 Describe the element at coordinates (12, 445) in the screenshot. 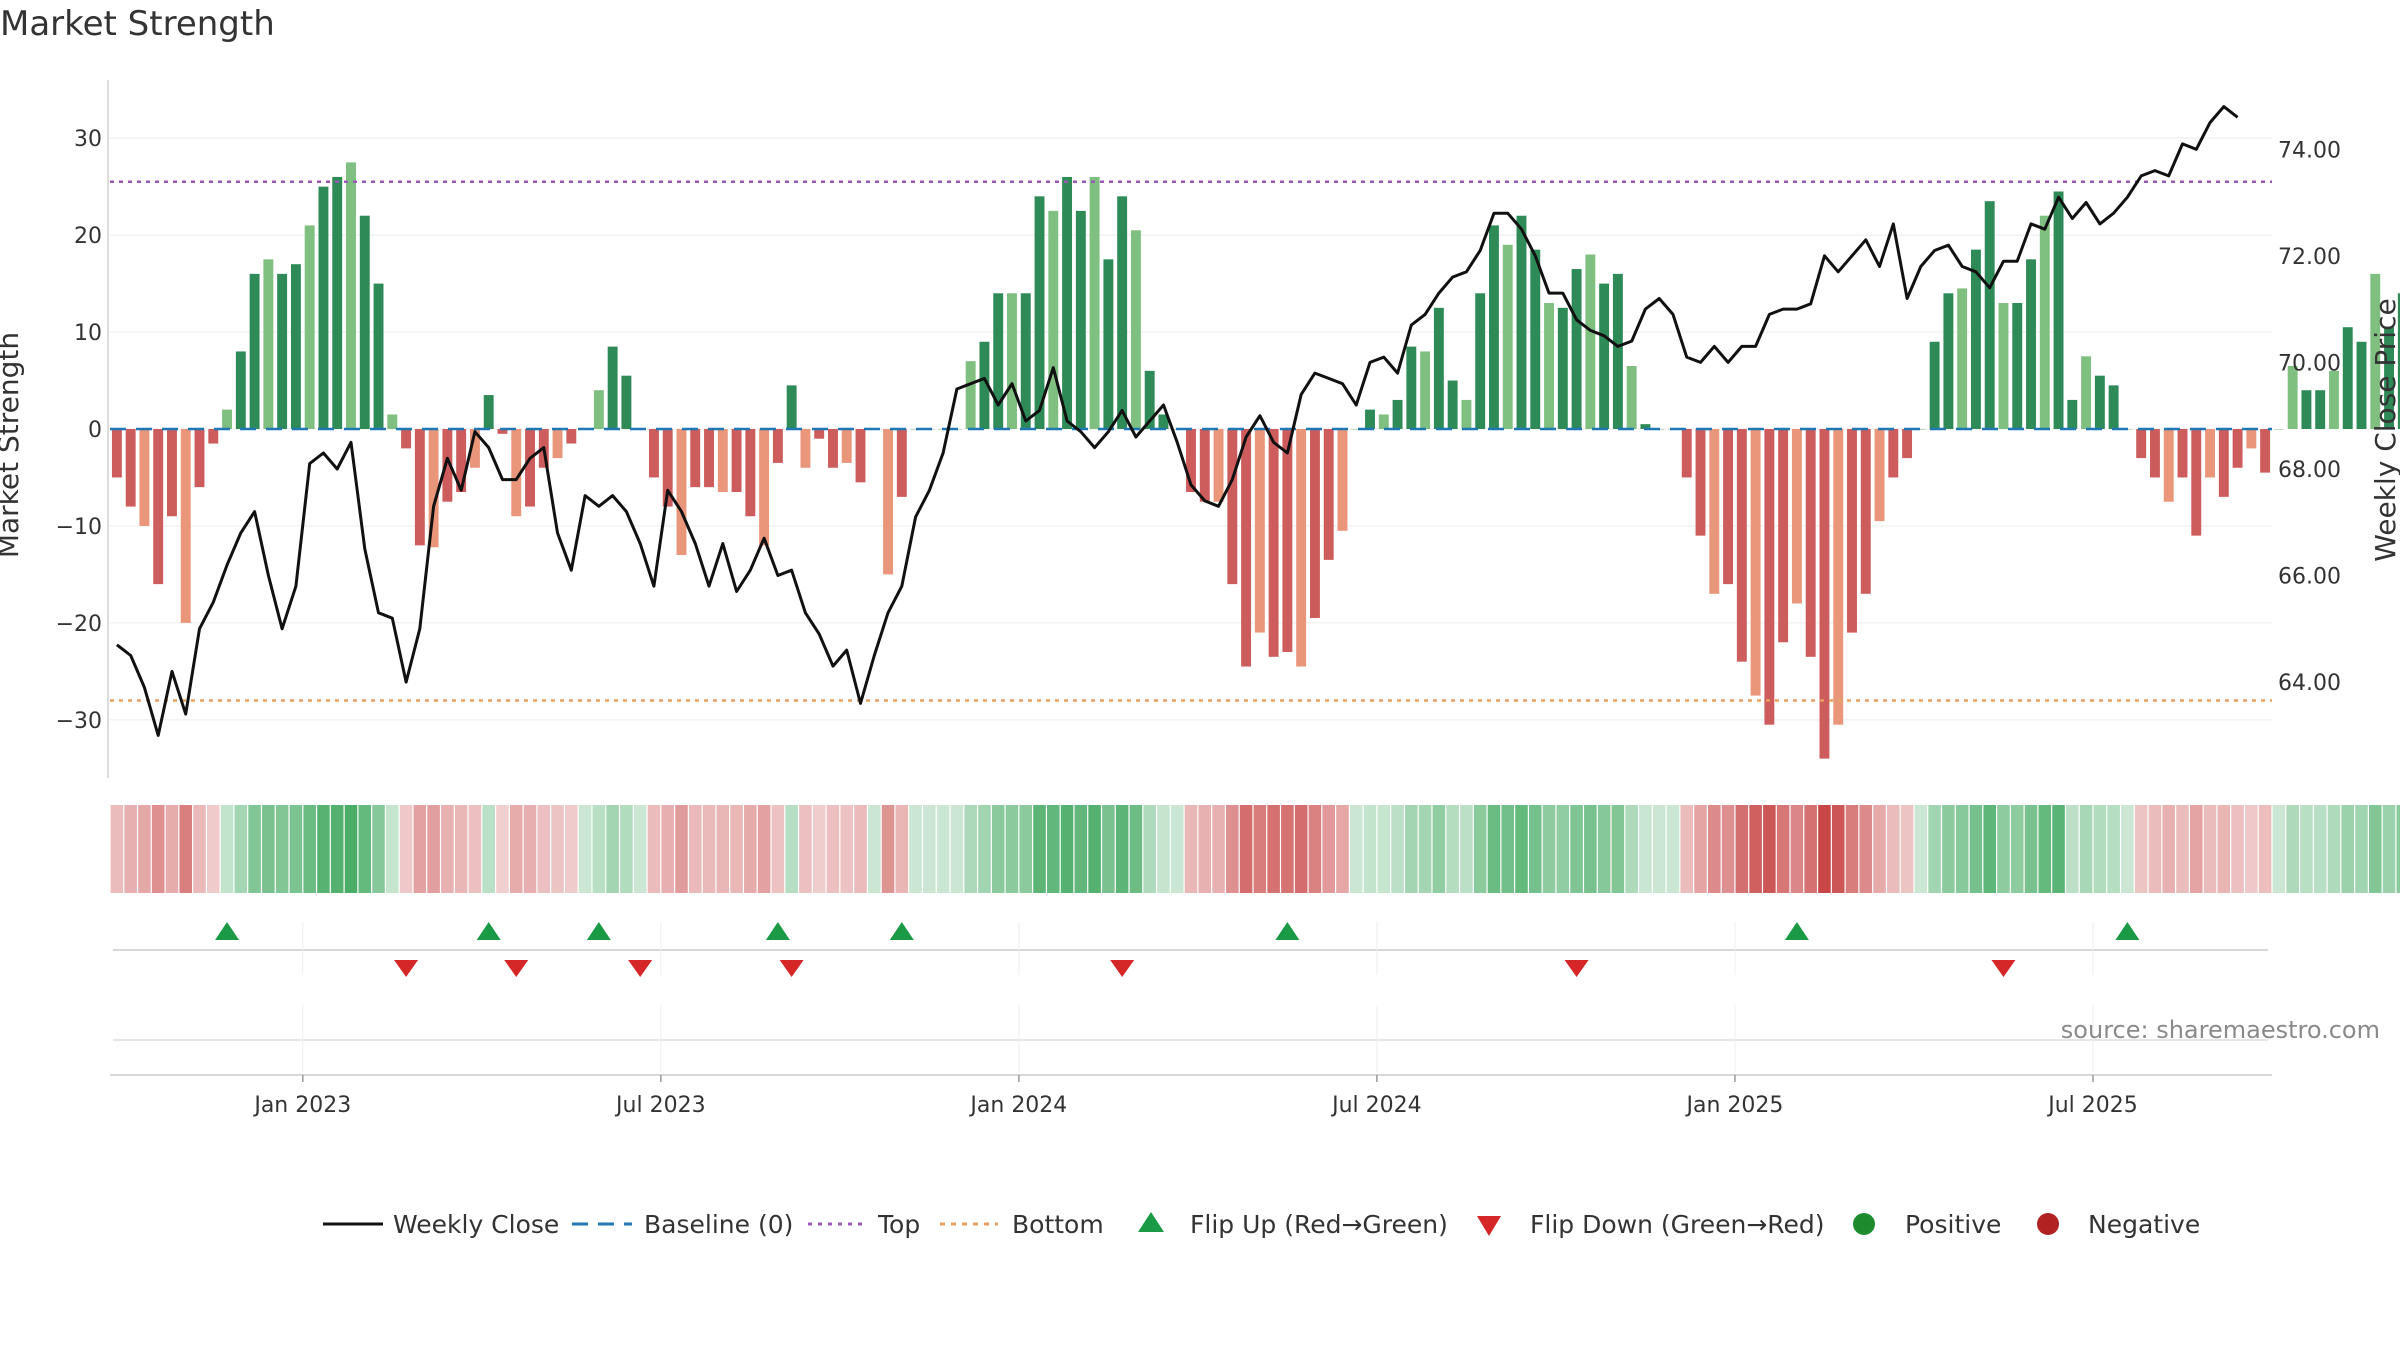

I see `left-axis-title: Market Strength` at that location.